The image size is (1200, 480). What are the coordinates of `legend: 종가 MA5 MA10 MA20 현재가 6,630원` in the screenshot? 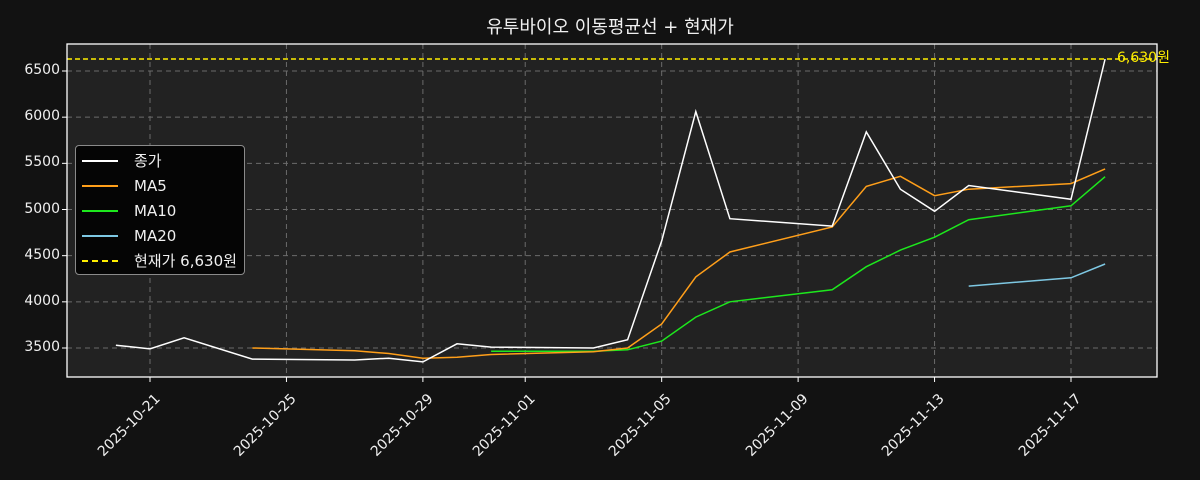 It's located at (160, 210).